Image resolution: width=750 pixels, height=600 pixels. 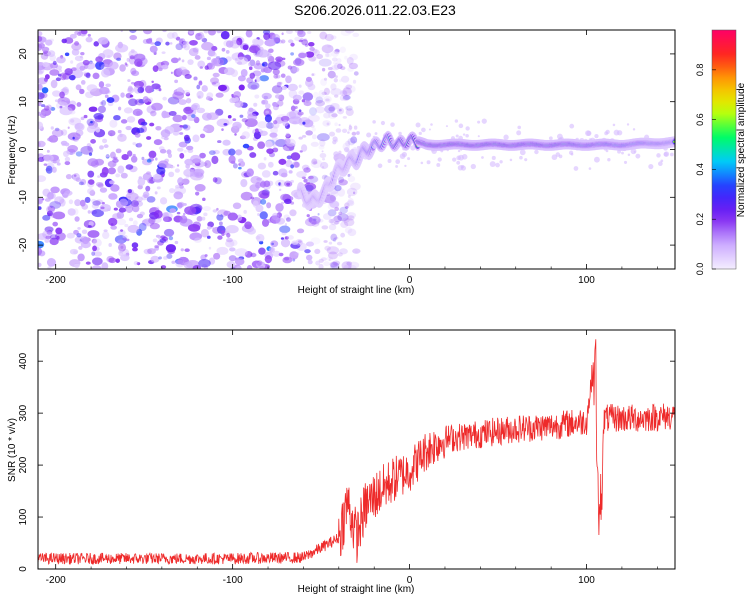 What do you see at coordinates (23, 412) in the screenshot?
I see `snr-y-tick-label: 300` at bounding box center [23, 412].